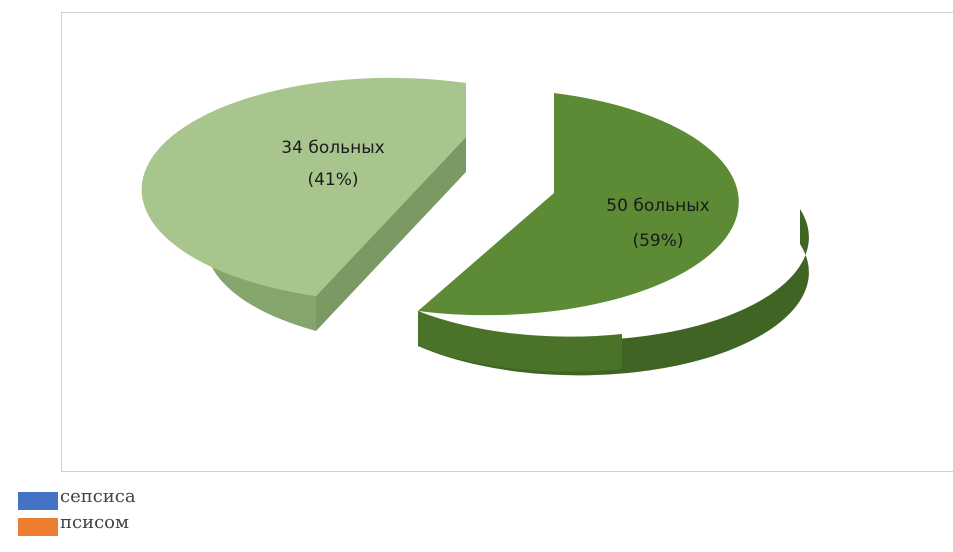 The image size is (953, 552). I want to click on legend-item-1: сепсиса, so click(118, 498).